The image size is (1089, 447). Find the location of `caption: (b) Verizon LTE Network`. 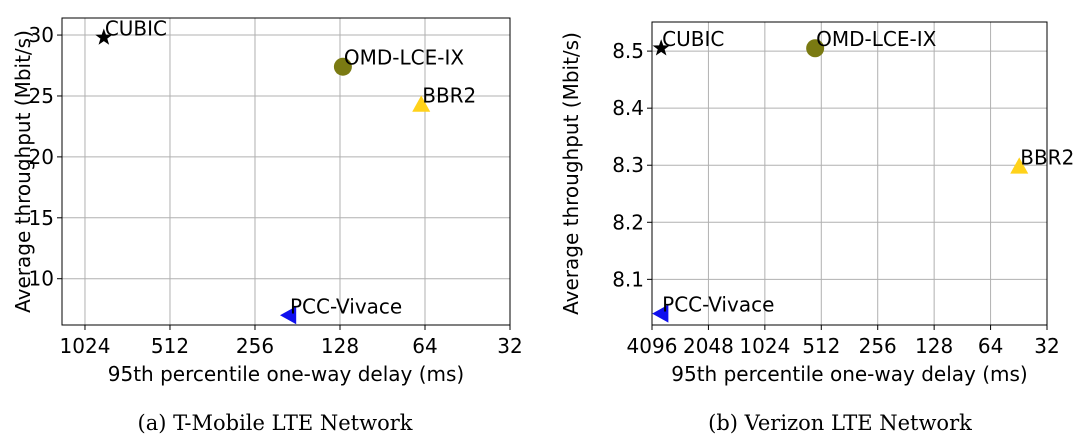

caption: (b) Verizon LTE Network is located at coordinates (840, 423).